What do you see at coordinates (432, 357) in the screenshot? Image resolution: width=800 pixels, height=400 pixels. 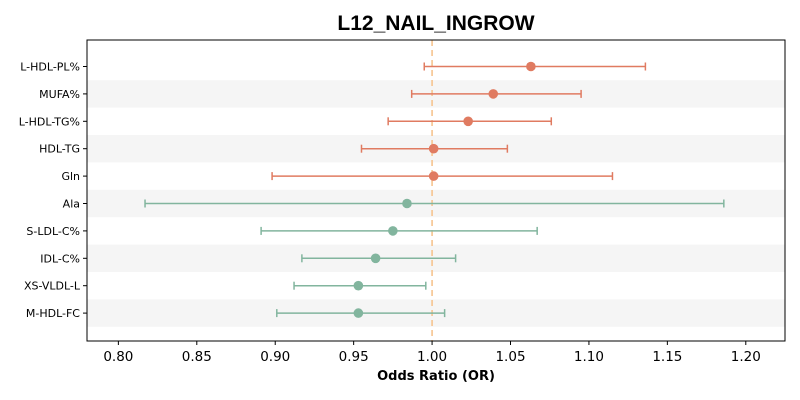 I see `x-tick-label: 1.00` at bounding box center [432, 357].